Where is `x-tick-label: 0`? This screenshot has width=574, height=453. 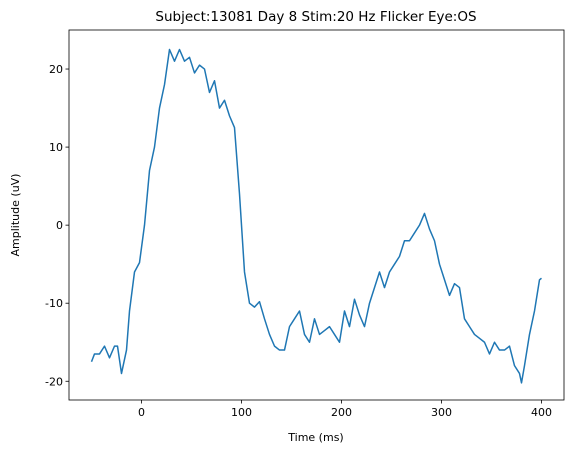
x-tick-label: 0 is located at coordinates (141, 412).